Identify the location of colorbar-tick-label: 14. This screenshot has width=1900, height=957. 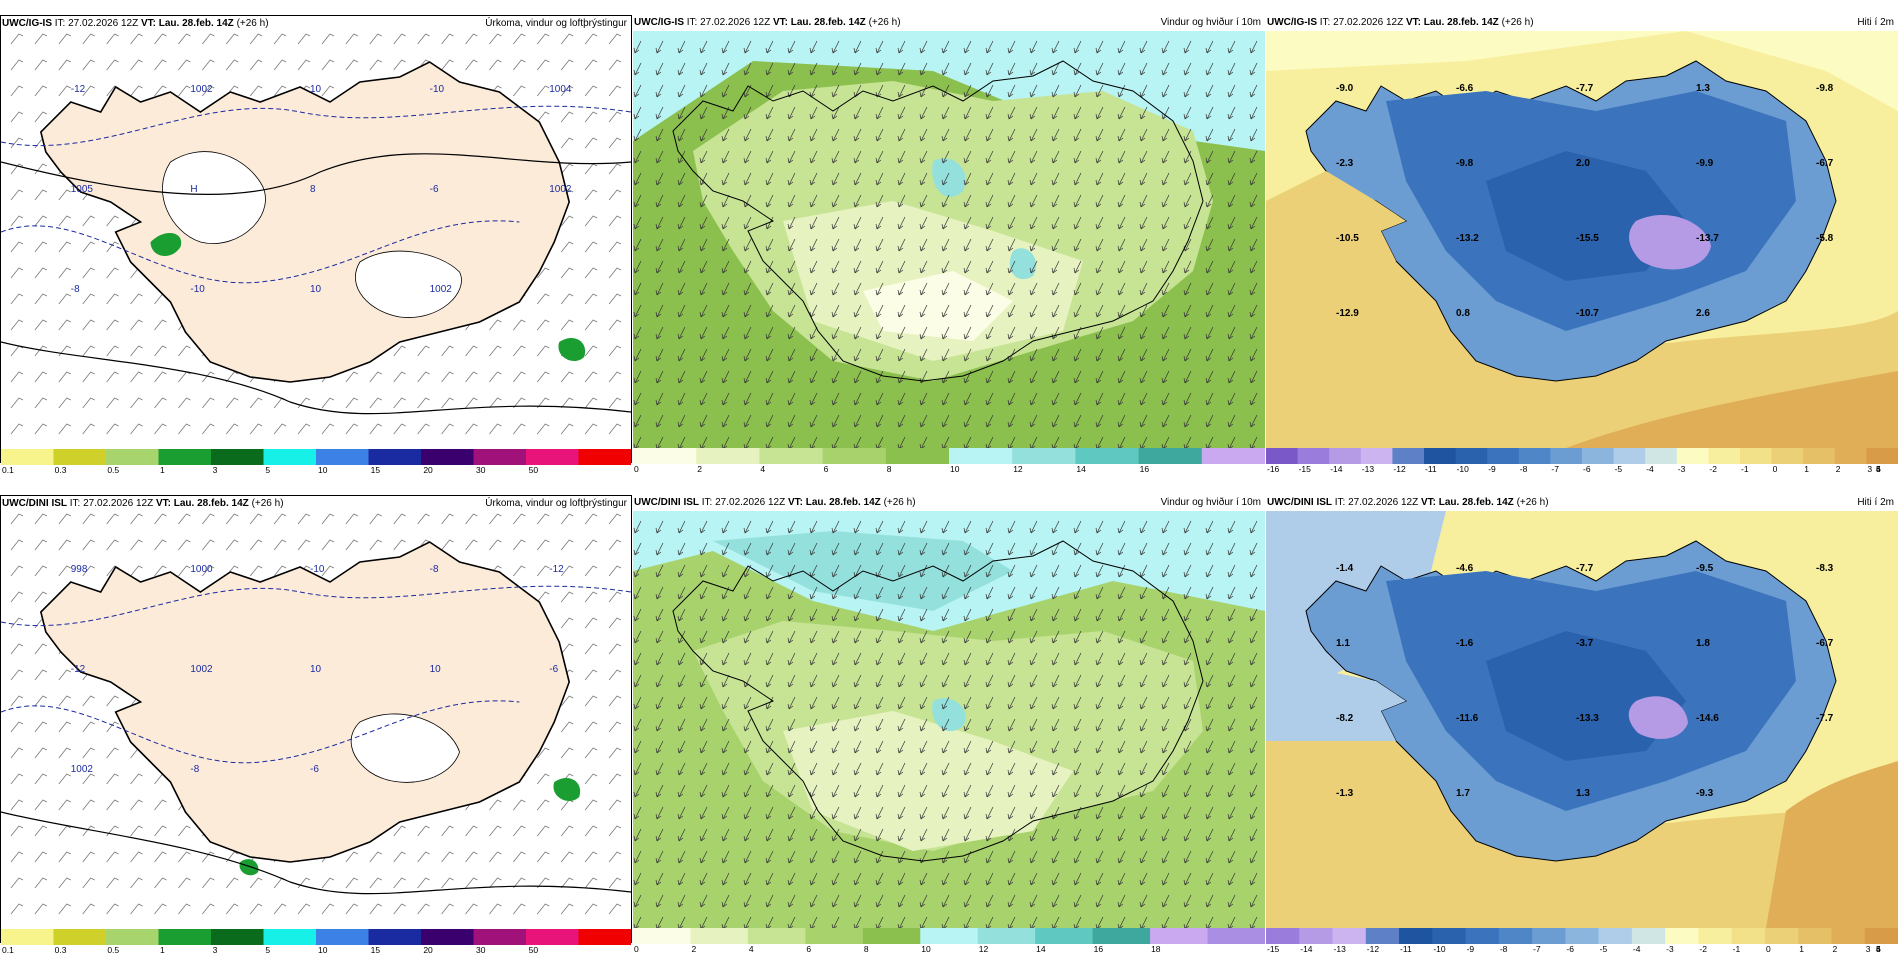
(1081, 469).